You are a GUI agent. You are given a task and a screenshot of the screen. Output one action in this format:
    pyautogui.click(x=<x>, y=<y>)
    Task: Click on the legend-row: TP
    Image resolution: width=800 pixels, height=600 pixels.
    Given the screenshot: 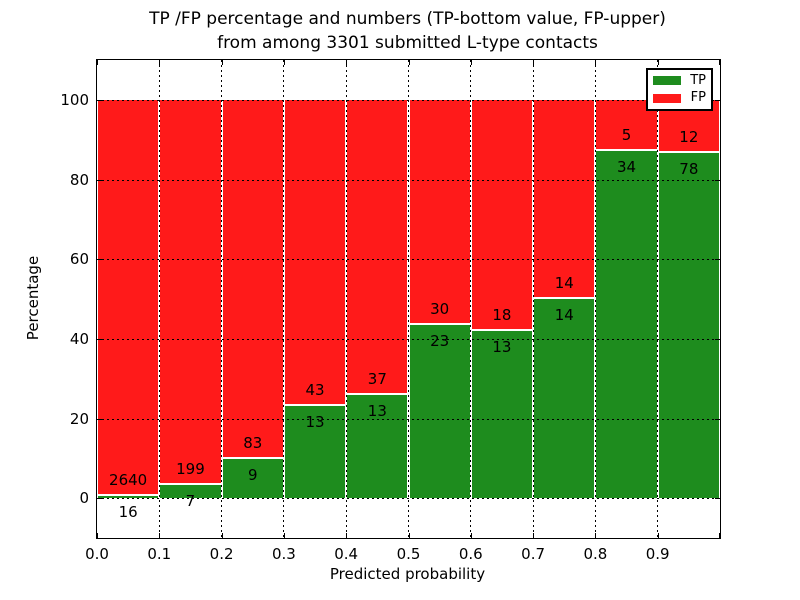 What is the action you would take?
    pyautogui.click(x=679, y=80)
    